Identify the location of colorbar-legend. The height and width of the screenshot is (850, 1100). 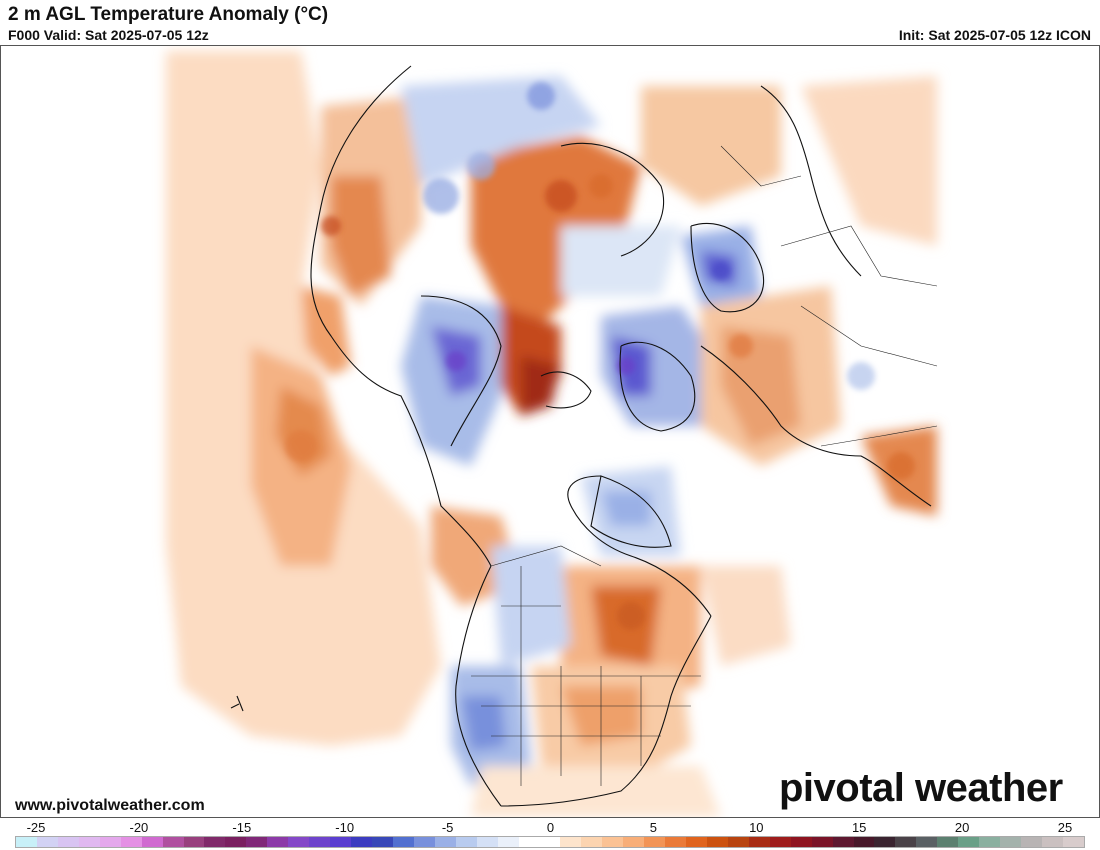
(550, 842).